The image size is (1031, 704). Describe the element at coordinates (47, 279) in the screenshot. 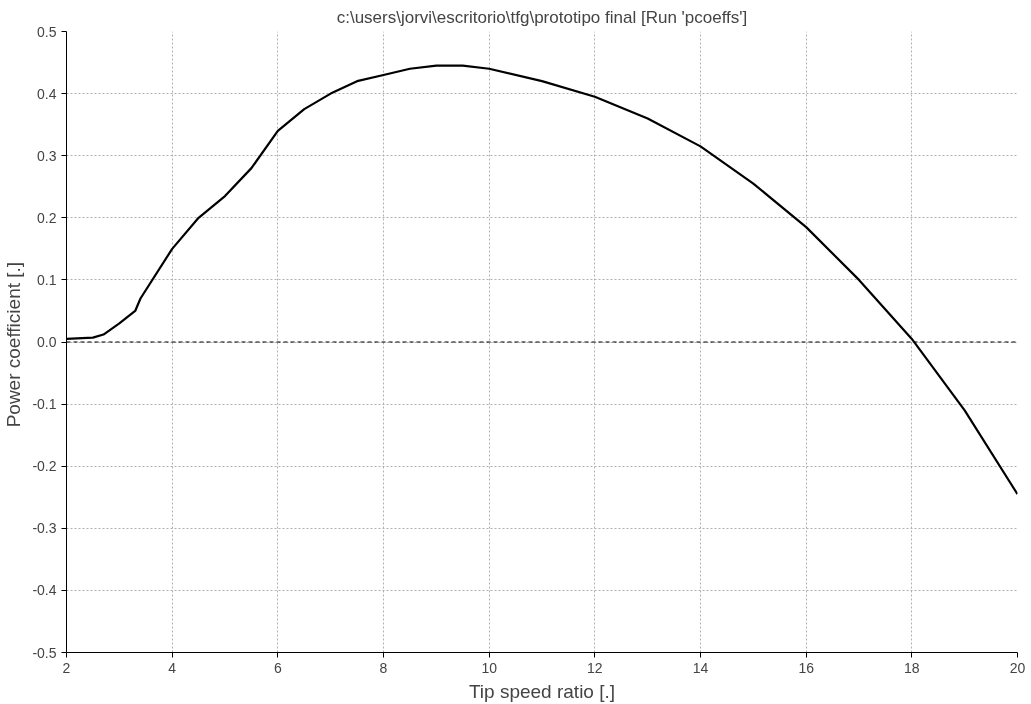

I see `y-tick-label: 0.1` at that location.